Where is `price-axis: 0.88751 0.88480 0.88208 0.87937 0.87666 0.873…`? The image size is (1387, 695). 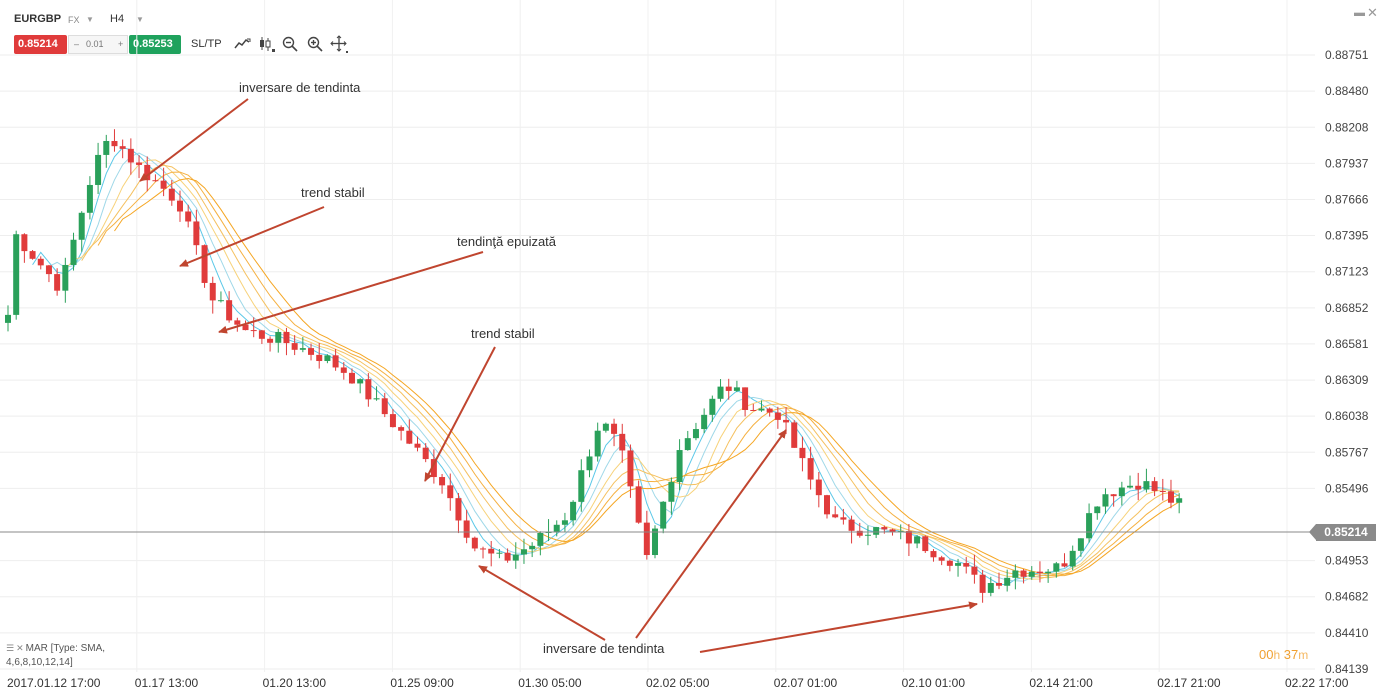 price-axis: 0.88751 0.88480 0.88208 0.87937 0.87666 0.873… is located at coordinates (1347, 362).